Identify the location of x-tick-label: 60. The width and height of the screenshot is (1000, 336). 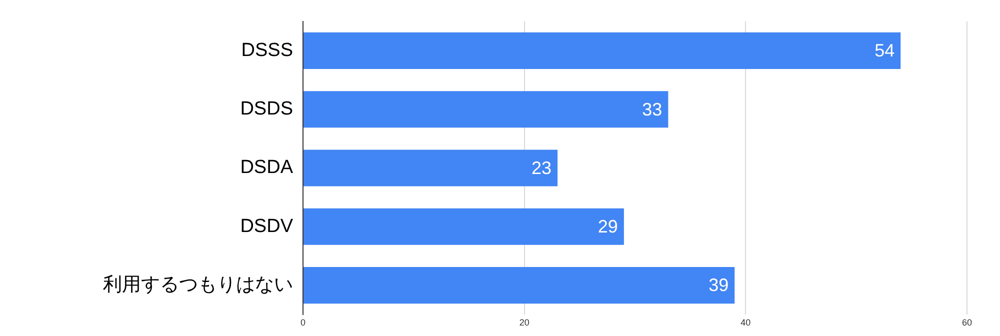
(967, 322).